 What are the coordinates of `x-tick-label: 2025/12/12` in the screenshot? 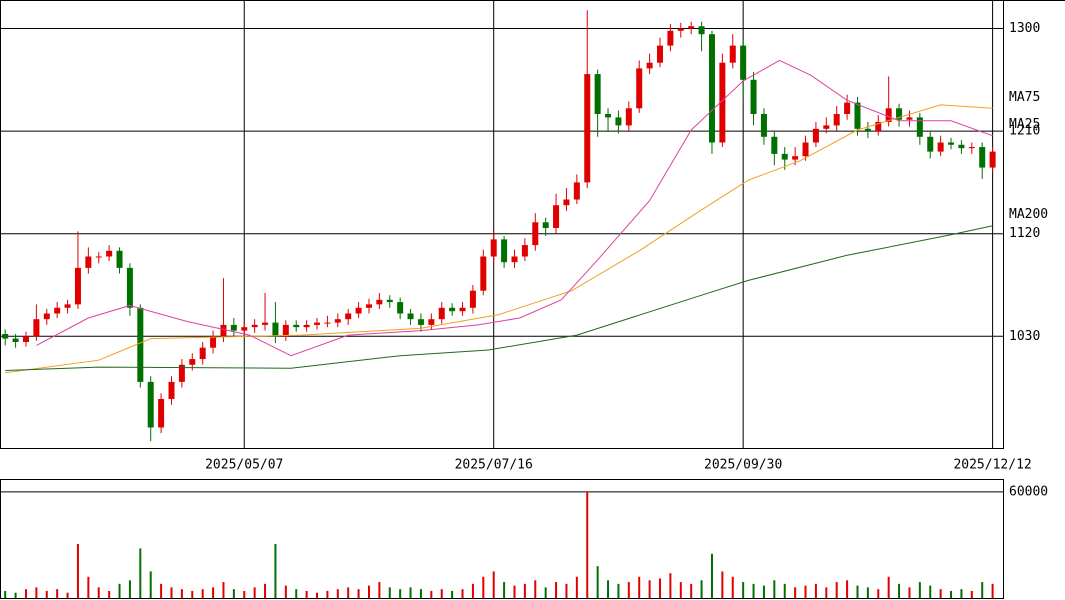 It's located at (992, 465).